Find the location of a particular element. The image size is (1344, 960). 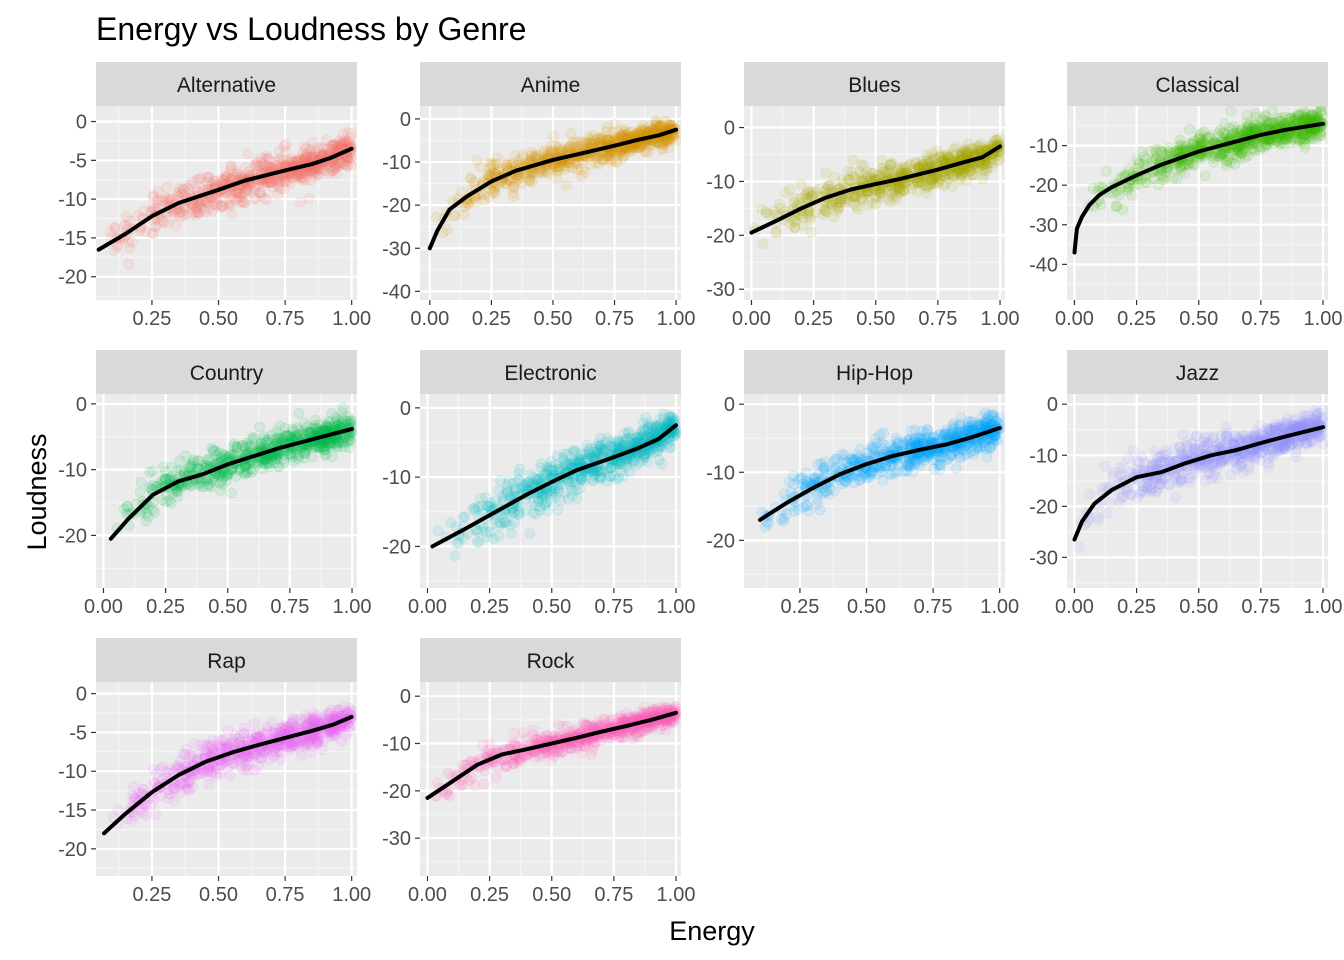

facet-strip is located at coordinates (226, 84).